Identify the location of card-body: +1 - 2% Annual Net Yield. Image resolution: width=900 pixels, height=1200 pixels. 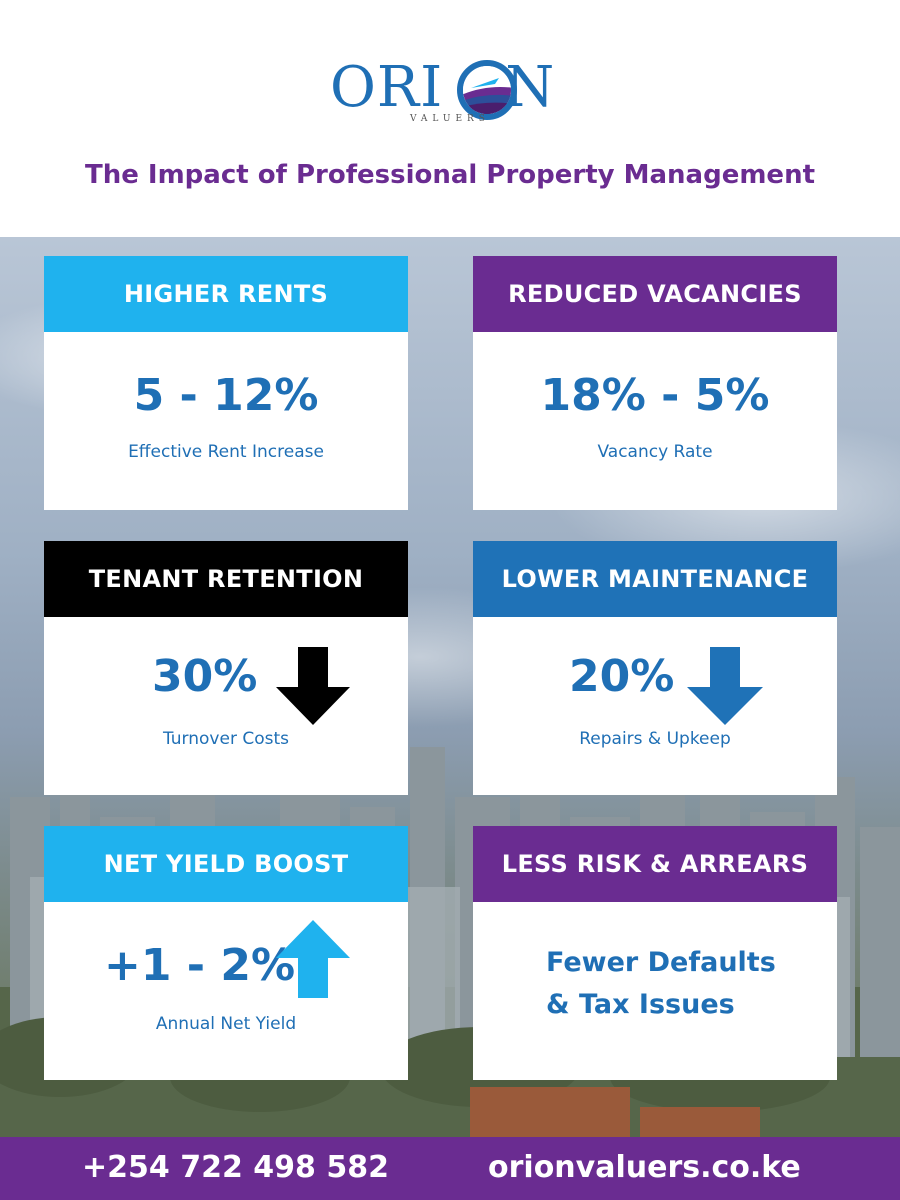
(226, 991).